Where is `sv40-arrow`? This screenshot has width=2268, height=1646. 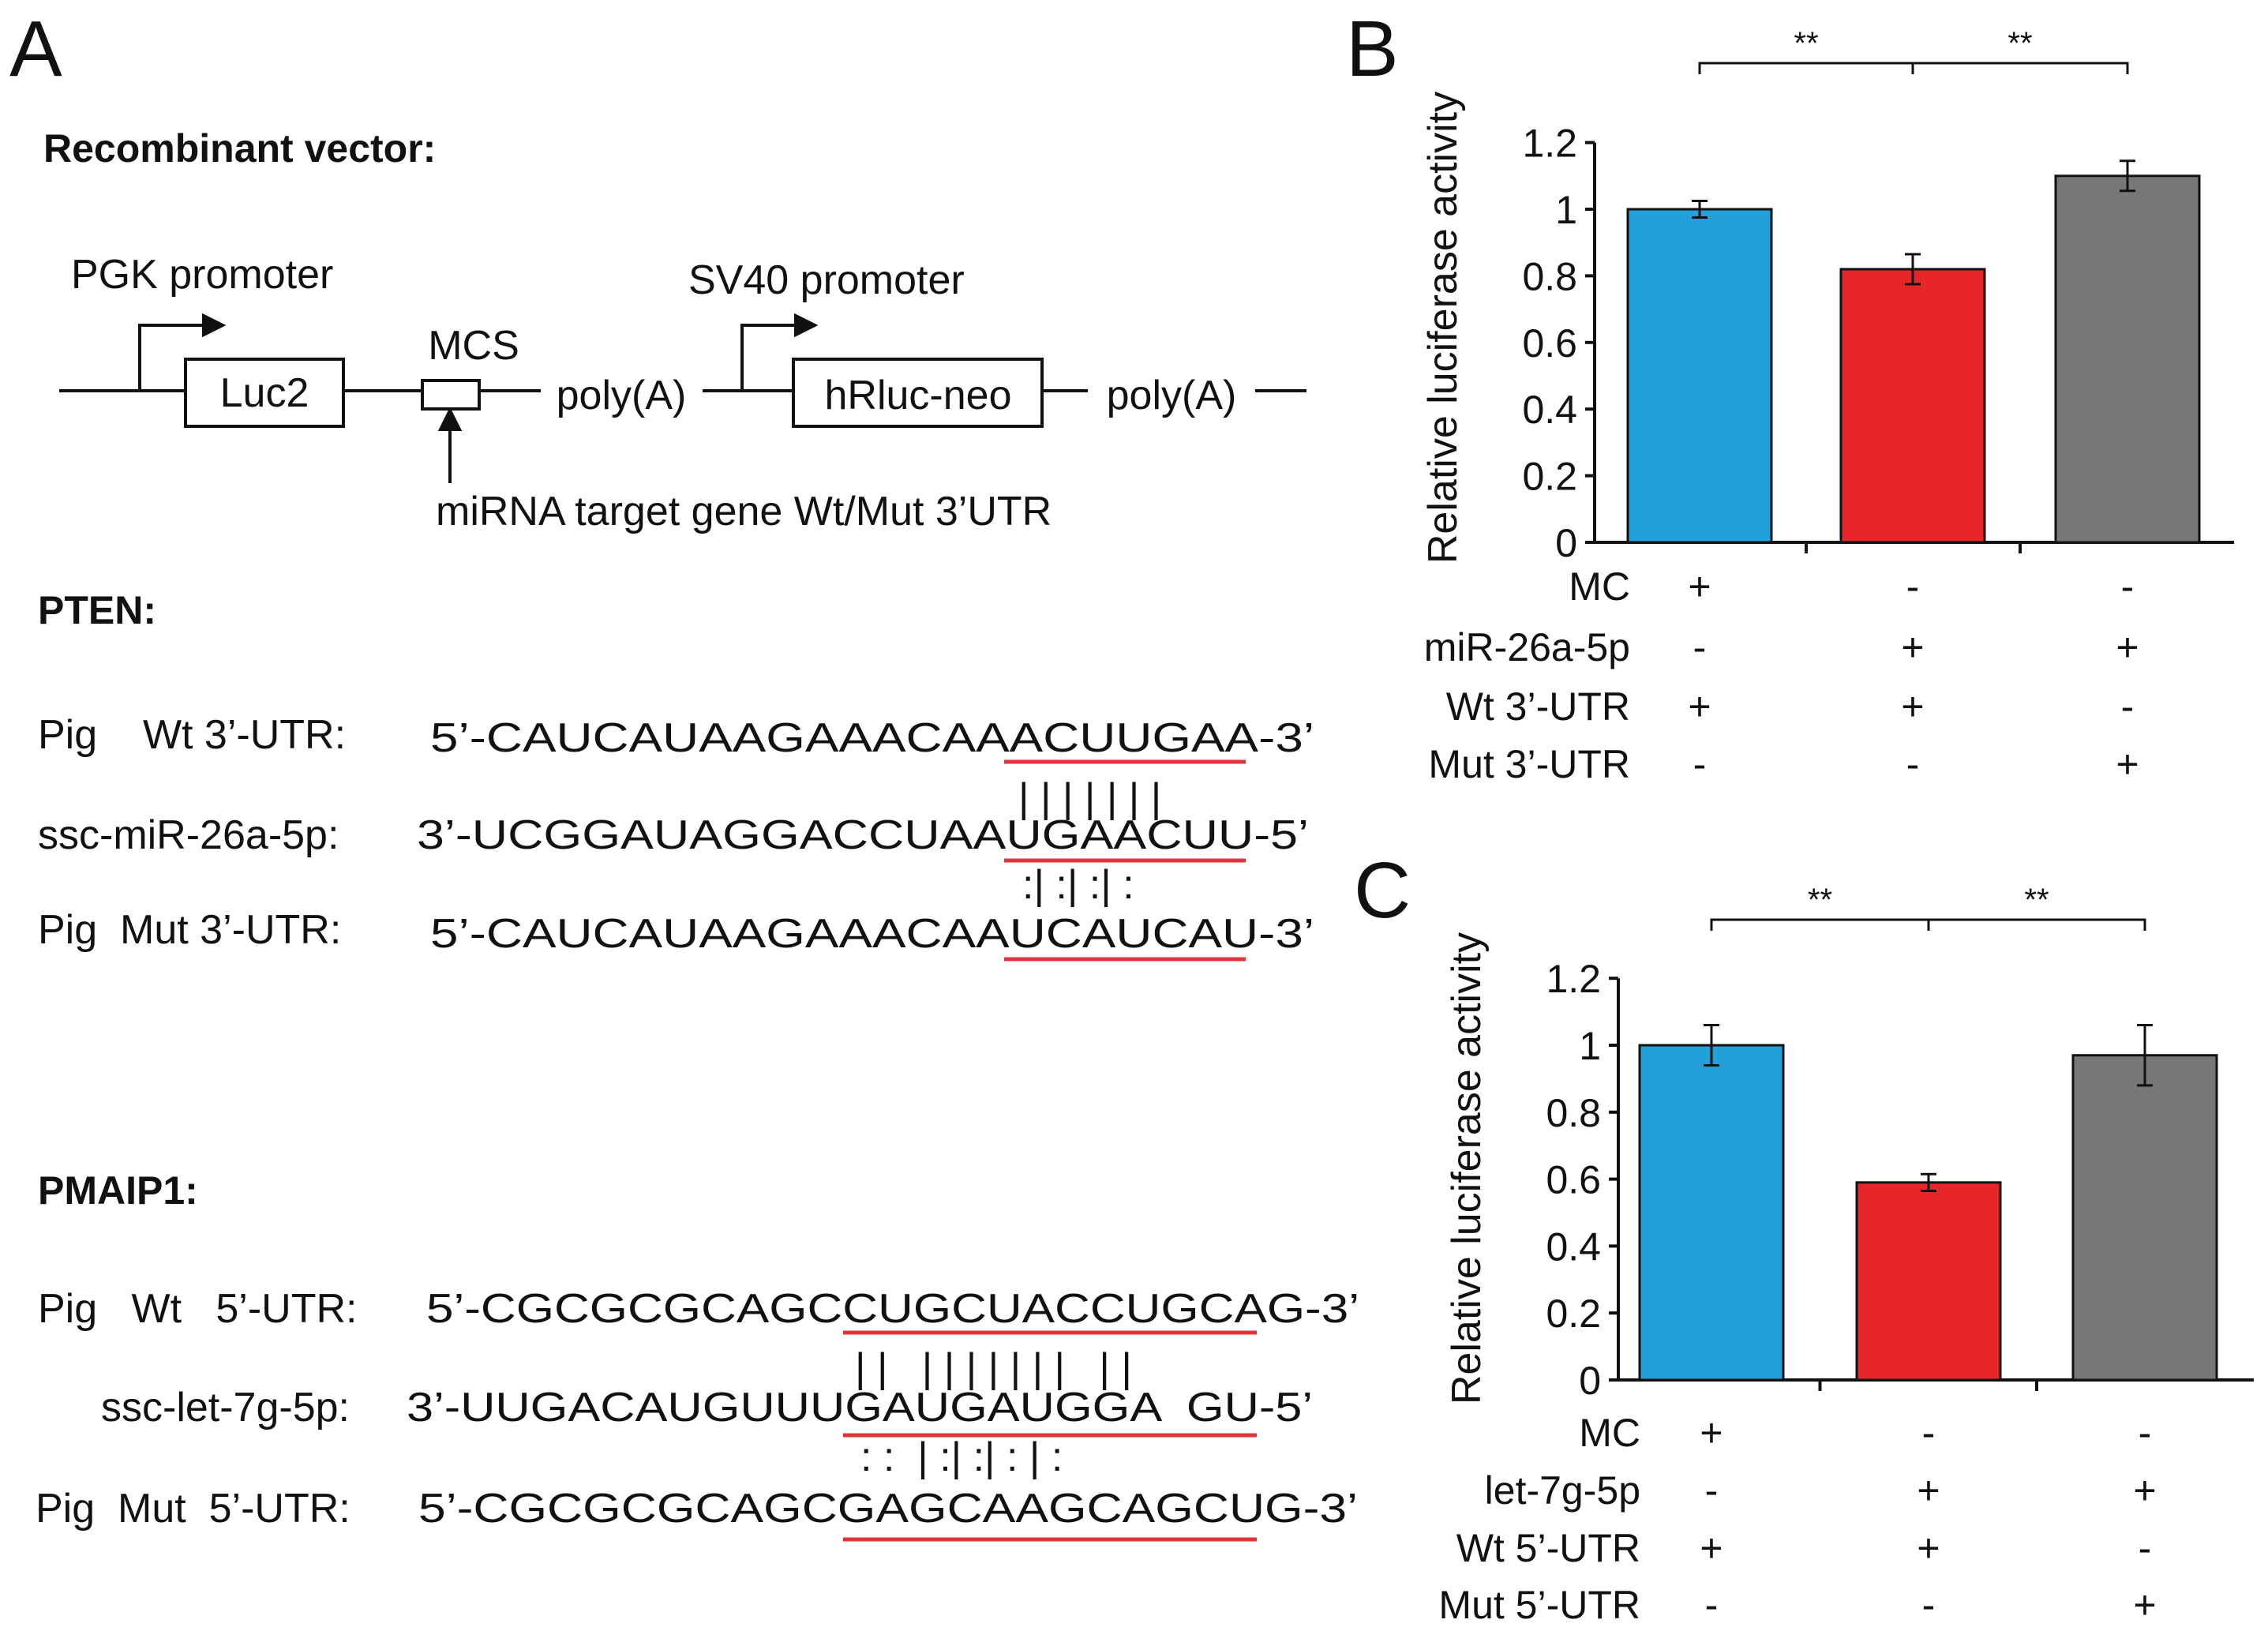 sv40-arrow is located at coordinates (768, 357).